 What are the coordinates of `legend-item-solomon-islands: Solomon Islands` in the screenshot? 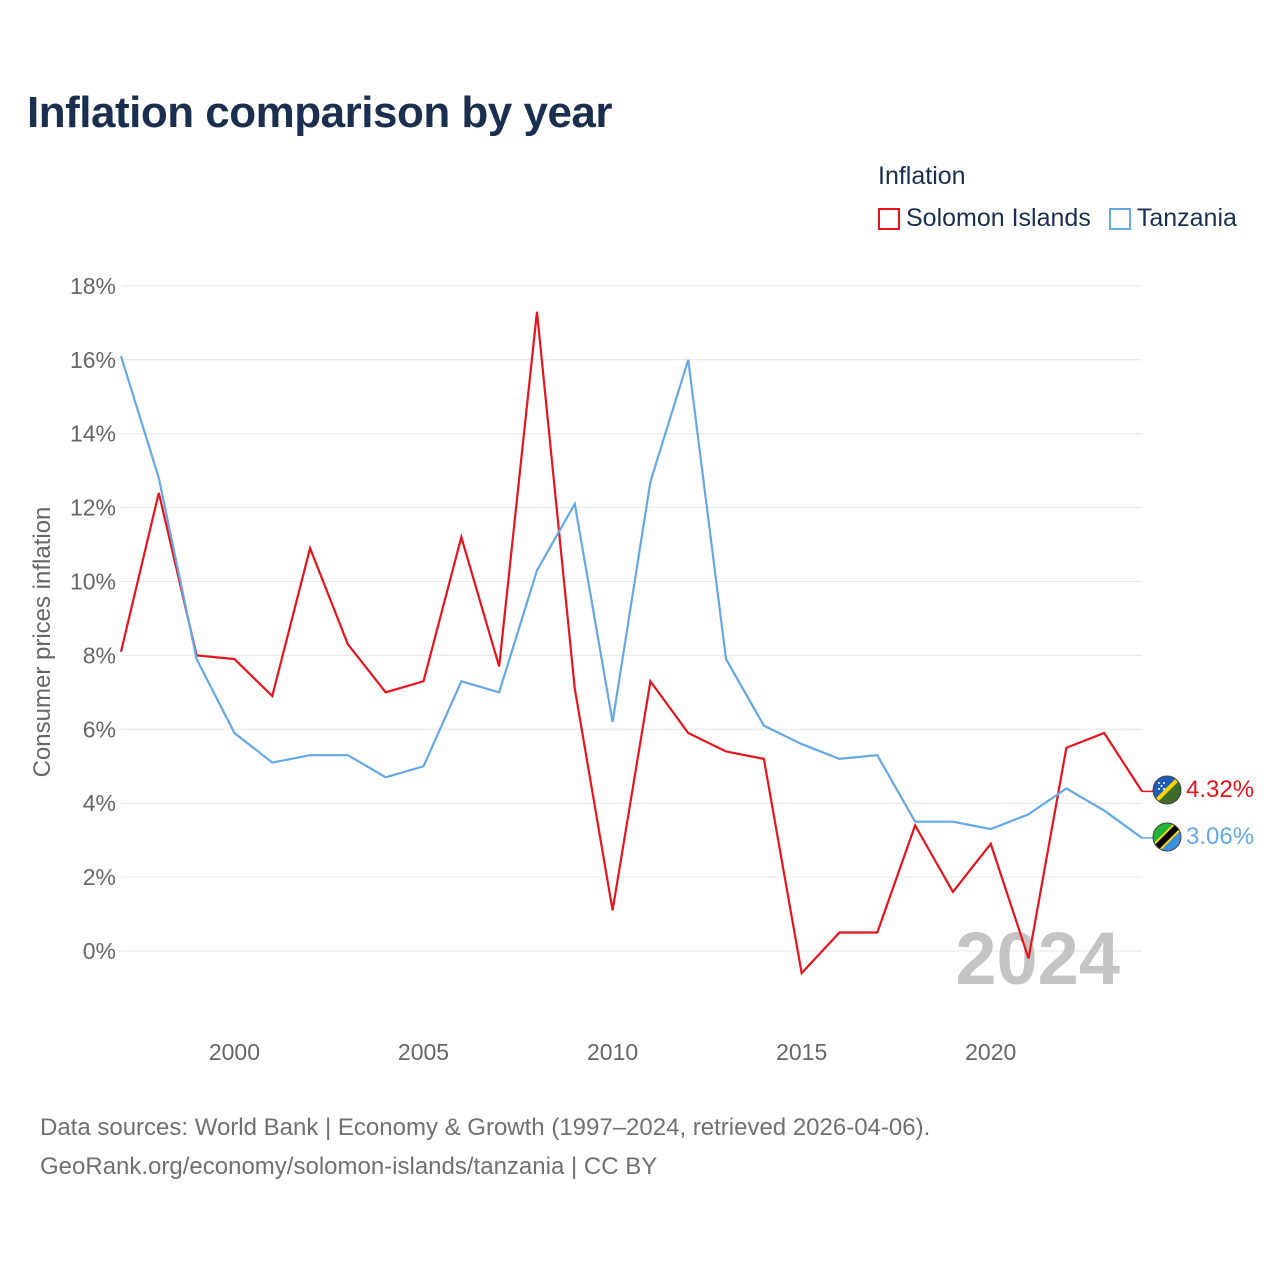 It's located at (984, 218).